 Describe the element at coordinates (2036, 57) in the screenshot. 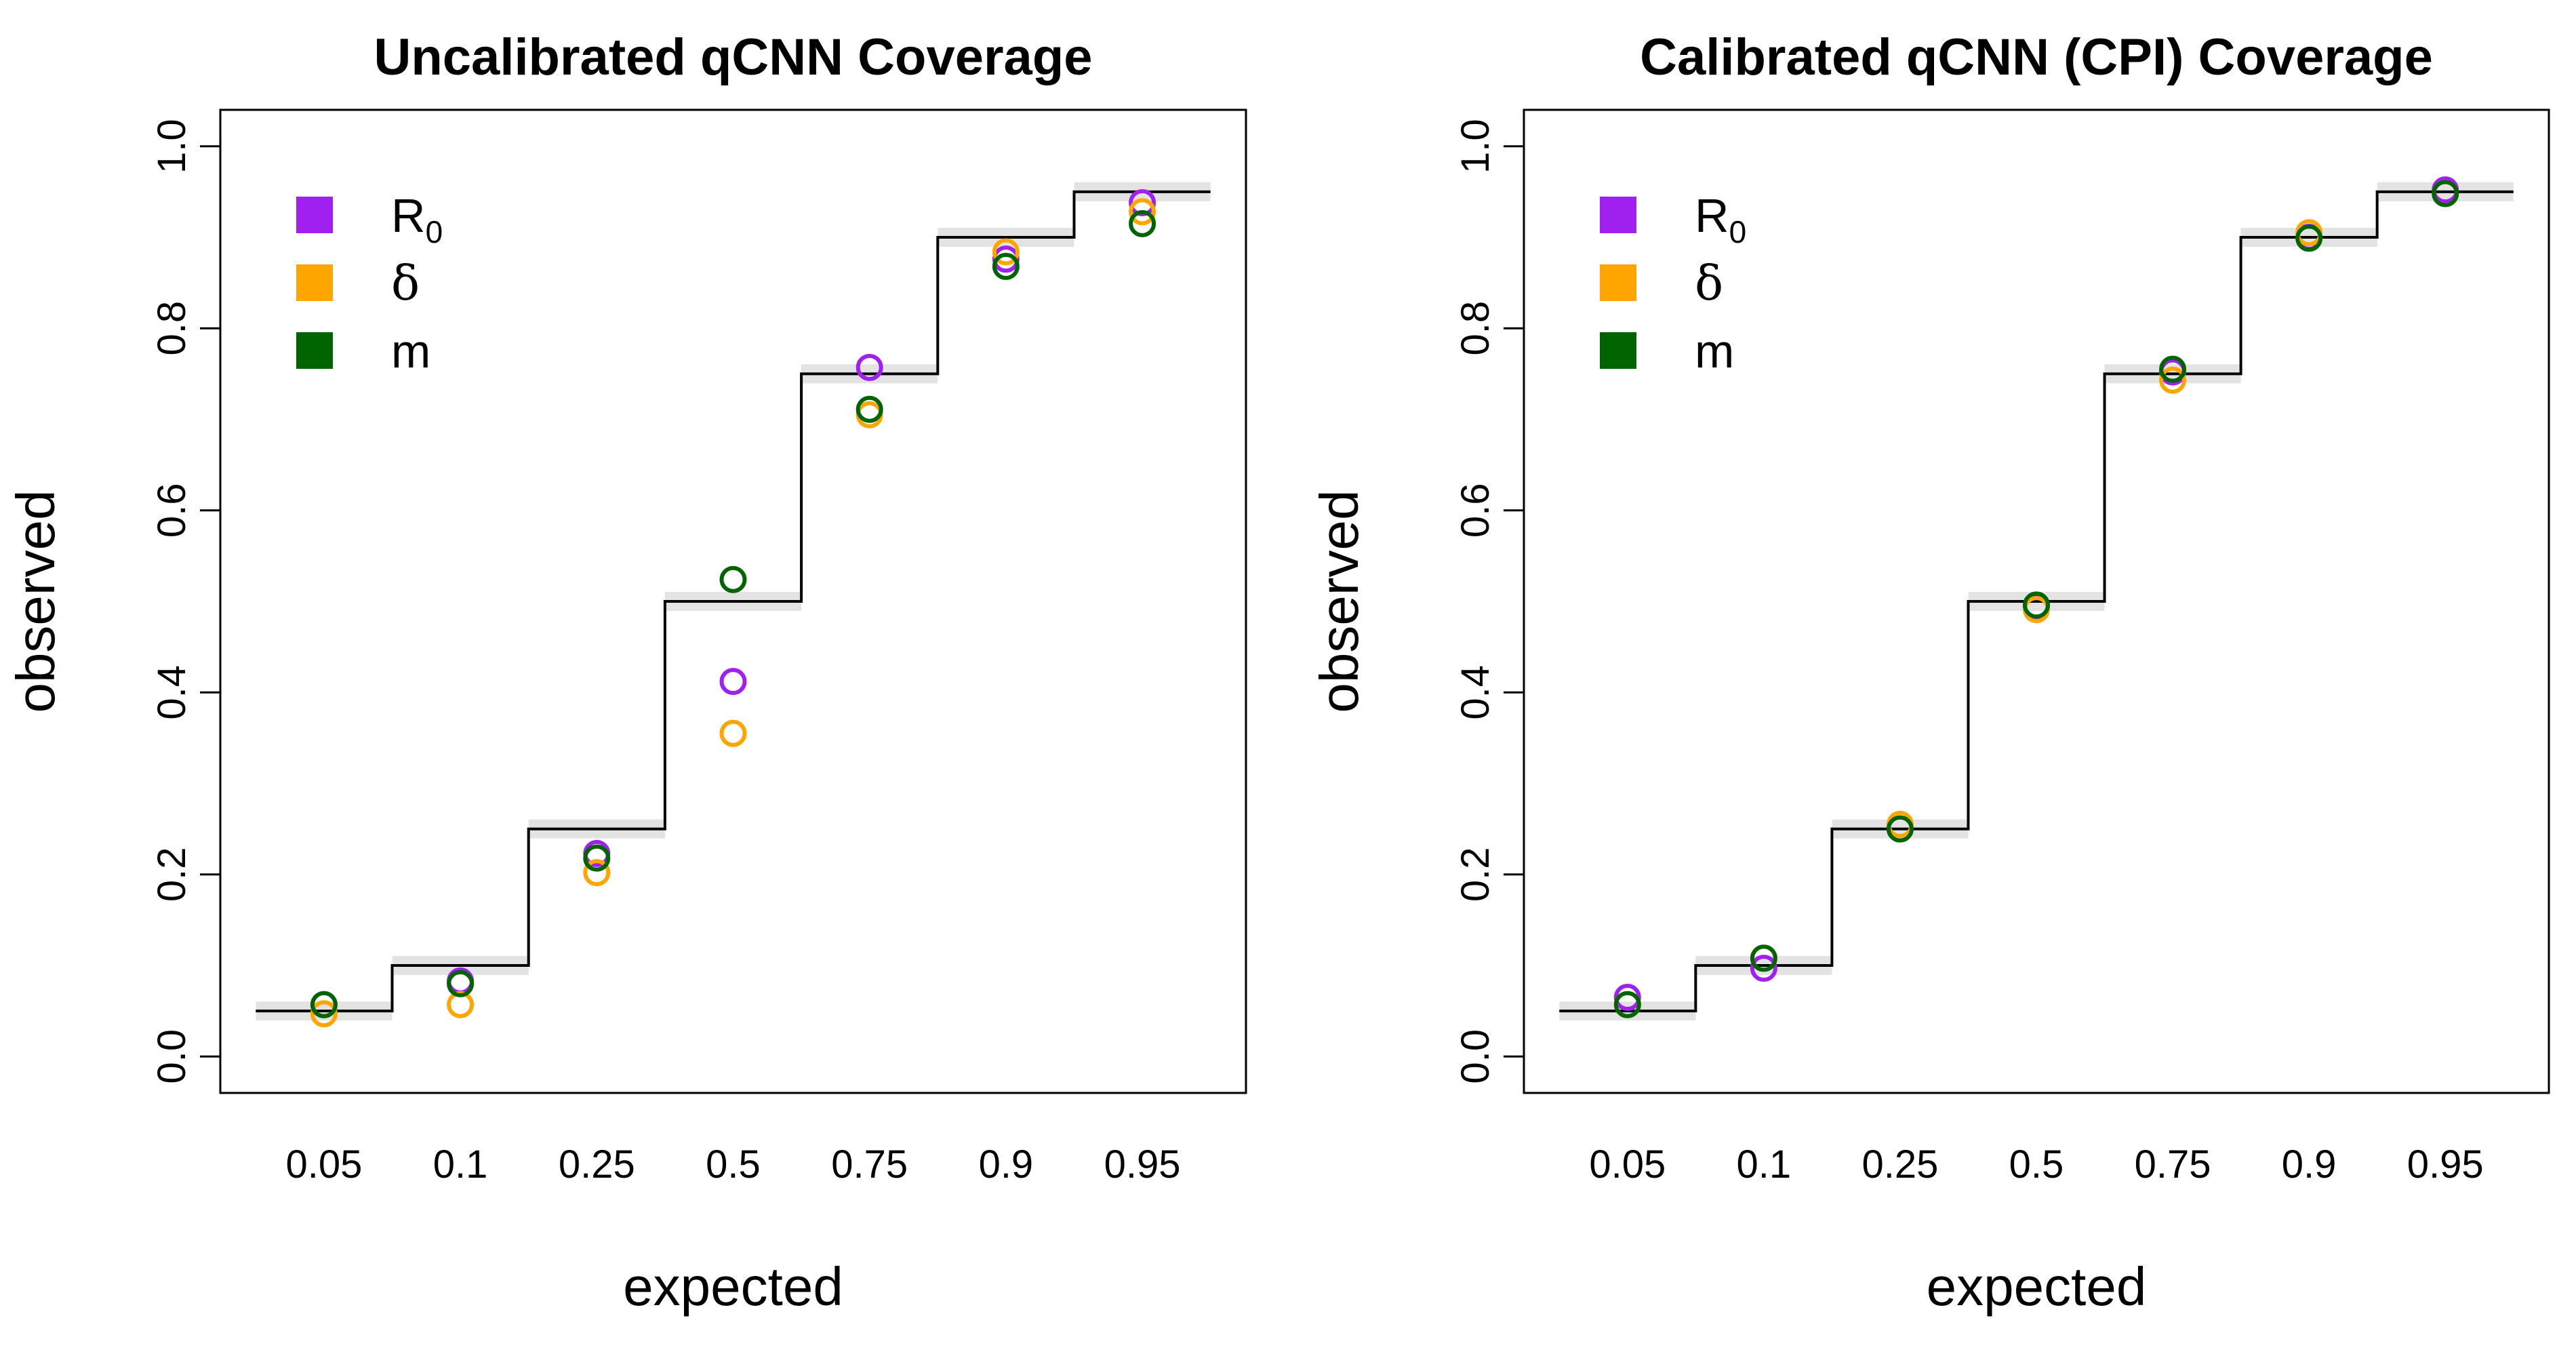

I see `chart-title: Calibrated qCNN (CPI) Coverage` at that location.